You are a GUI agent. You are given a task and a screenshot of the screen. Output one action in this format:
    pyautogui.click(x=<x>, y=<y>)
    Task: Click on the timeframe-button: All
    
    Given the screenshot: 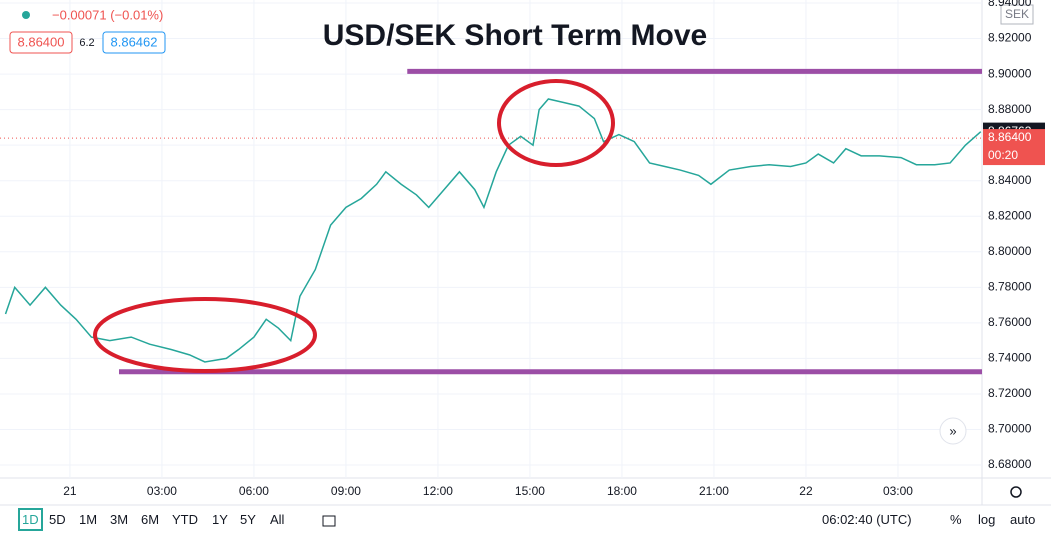 What is the action you would take?
    pyautogui.click(x=277, y=519)
    